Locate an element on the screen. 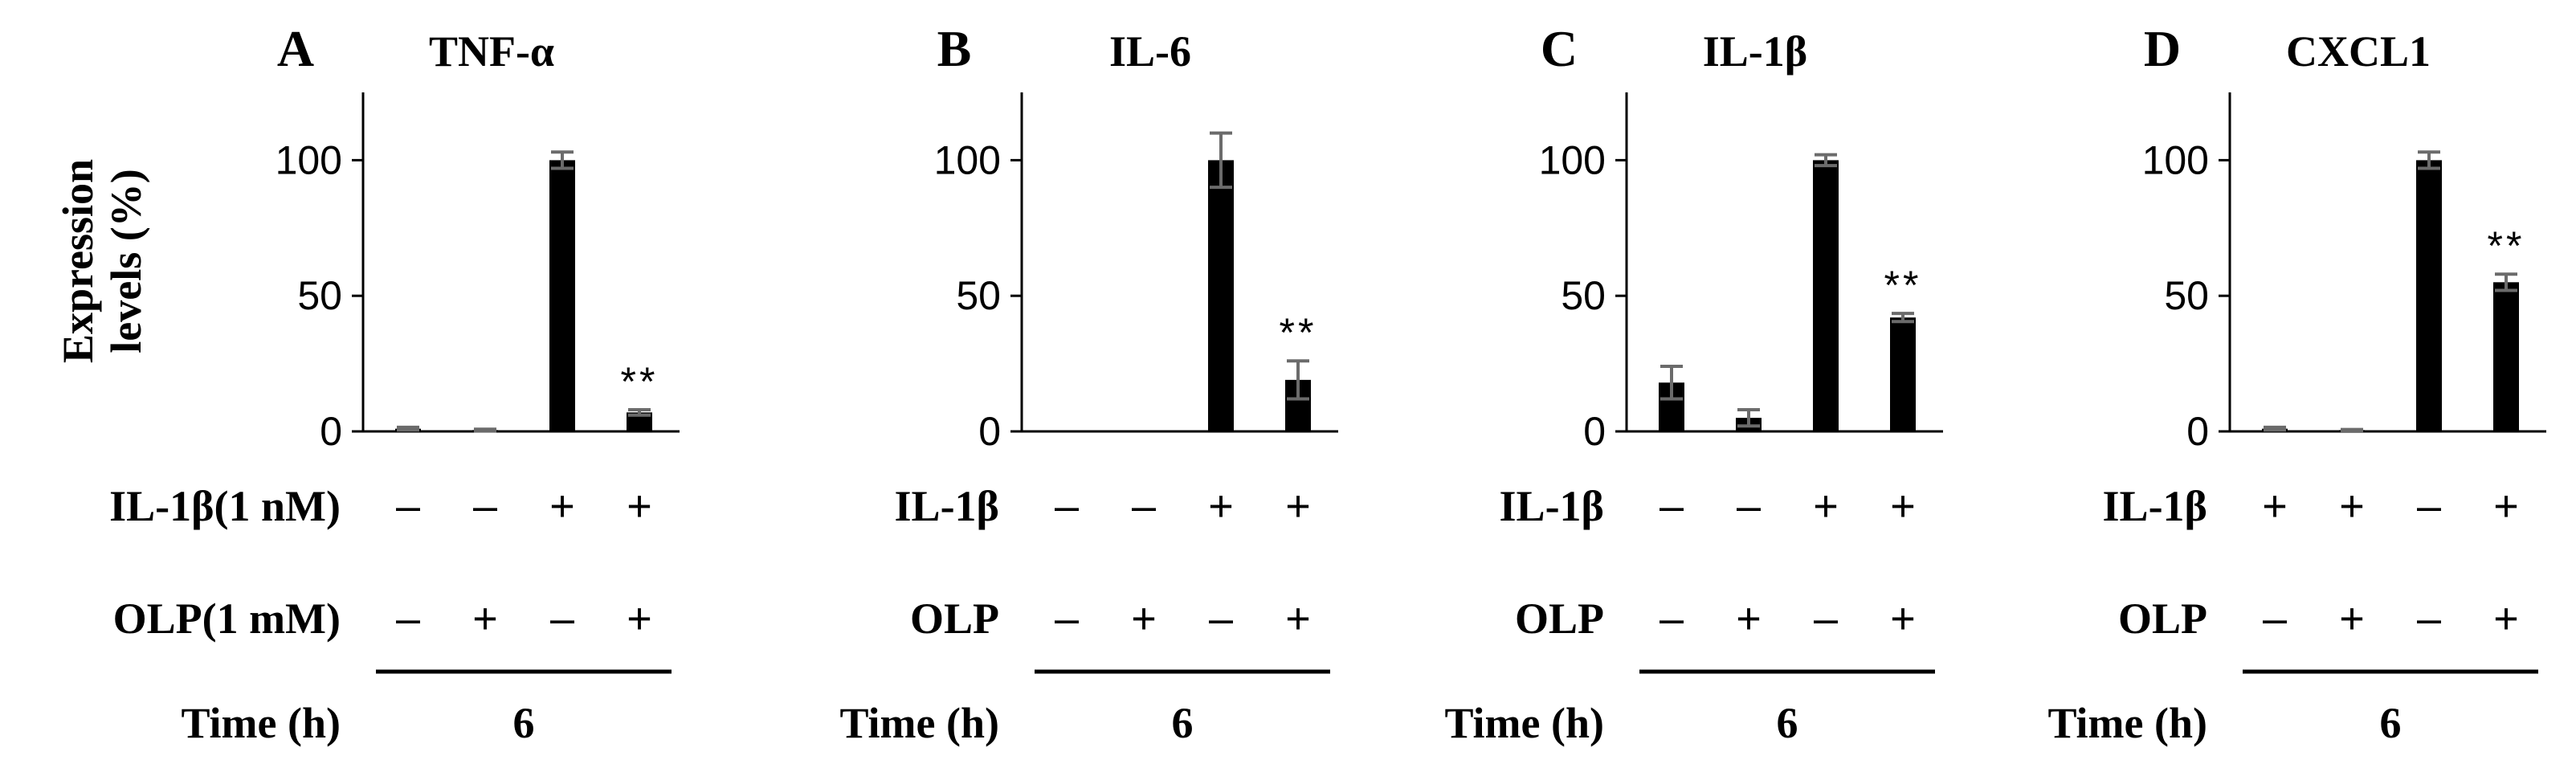  panel-letter: C is located at coordinates (1559, 48).